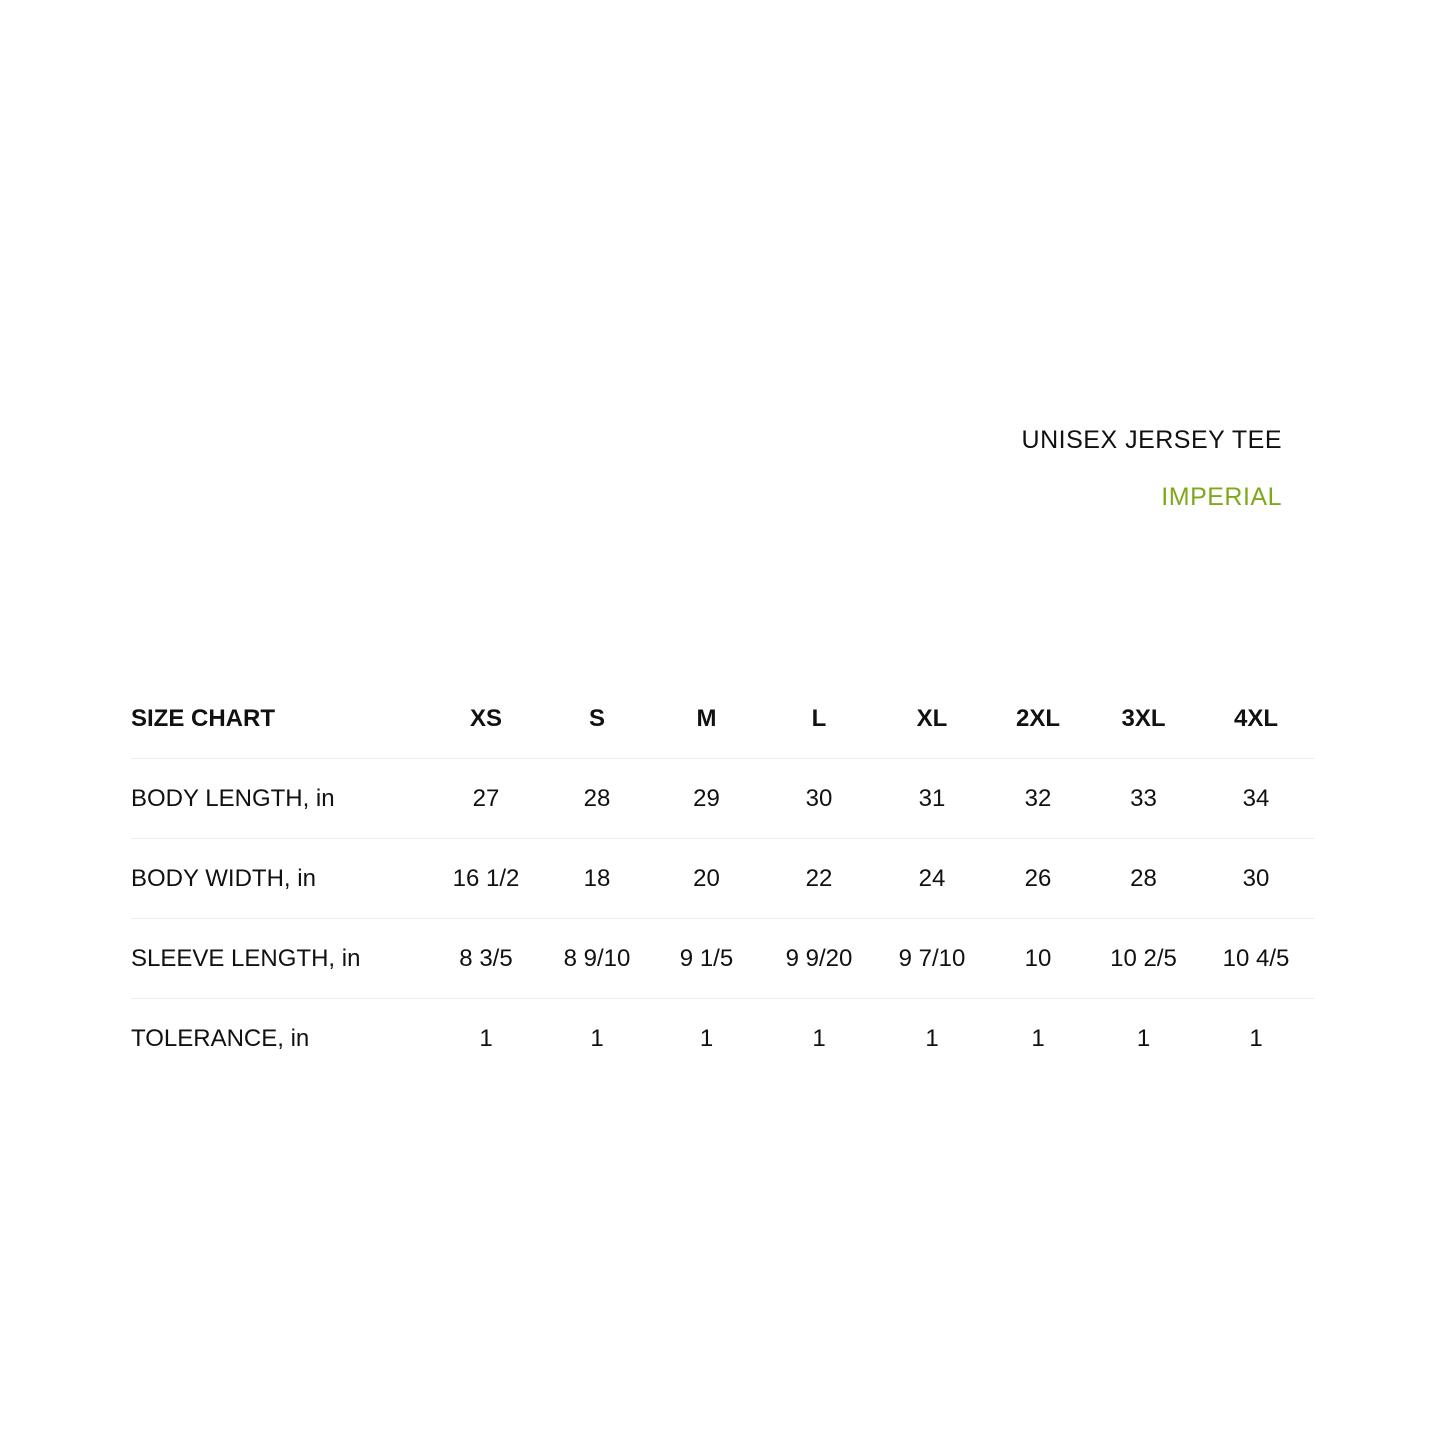  Describe the element at coordinates (1256, 958) in the screenshot. I see `table-cell: 10 4/5` at that location.